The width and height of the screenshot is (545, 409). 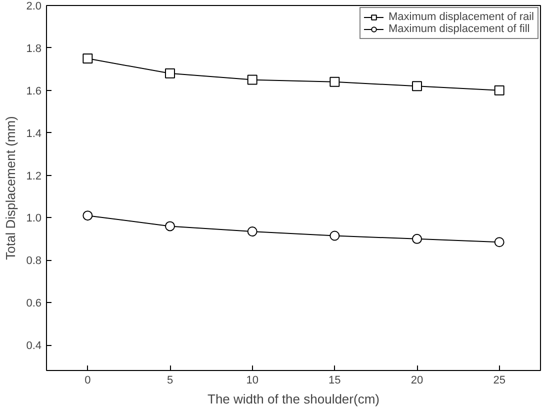 I want to click on y-tick-label: 1.4, so click(x=34, y=134).